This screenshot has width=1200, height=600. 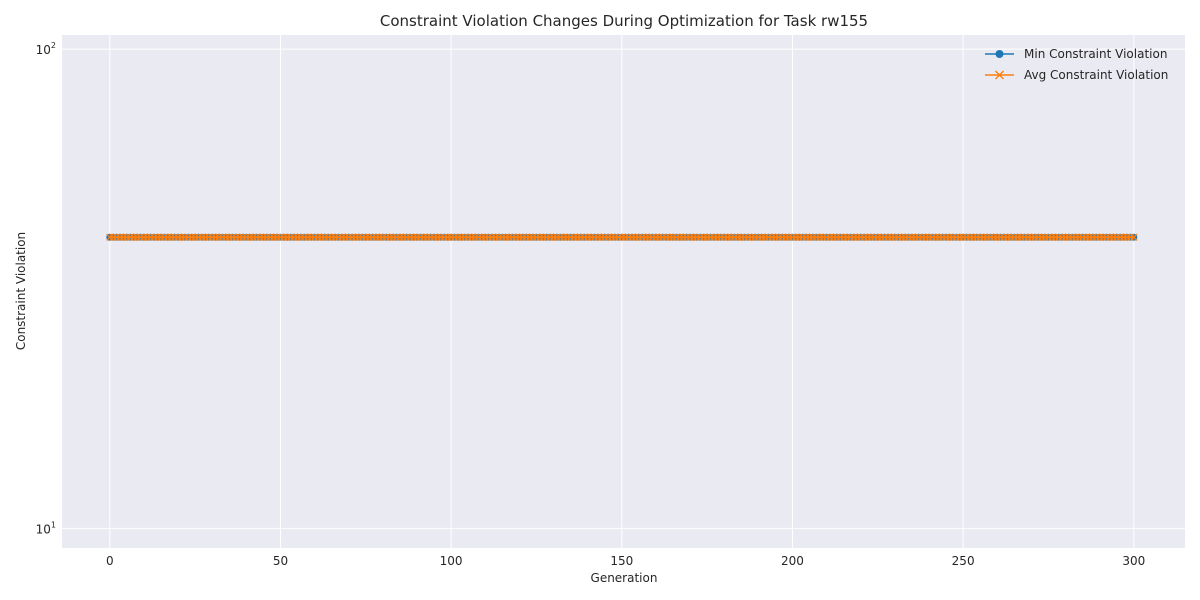 What do you see at coordinates (963, 561) in the screenshot?
I see `x-tick-label: 250` at bounding box center [963, 561].